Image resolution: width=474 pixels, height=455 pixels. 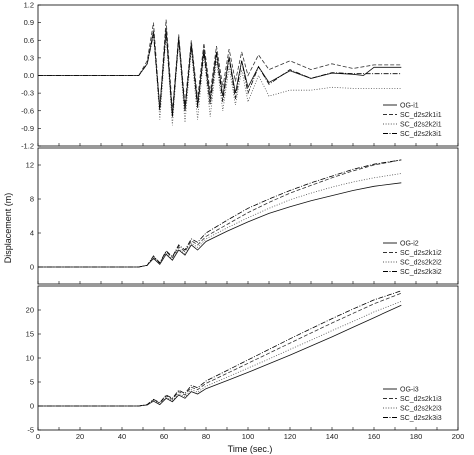 What do you see at coordinates (164, 436) in the screenshot?
I see `x-tick-label: 60` at bounding box center [164, 436].